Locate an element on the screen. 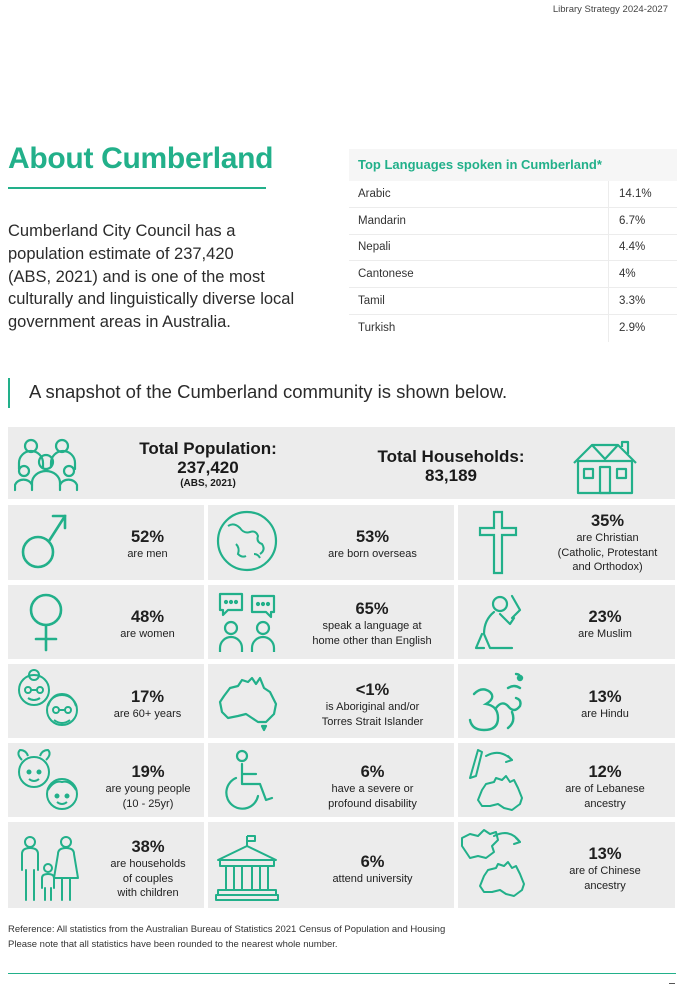  stat-desc: speak a language at is located at coordinates (372, 626).